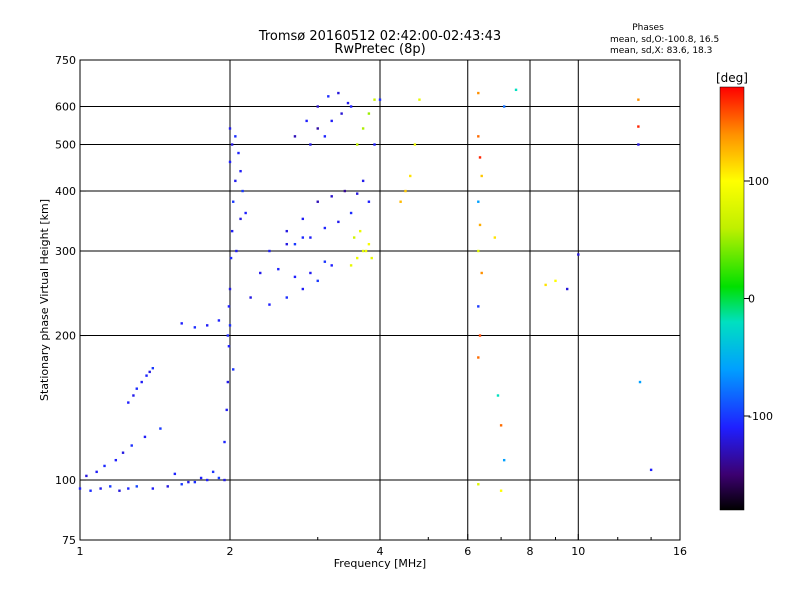 Image resolution: width=800 pixels, height=600 pixels. I want to click on colorbar-tick-label: 100, so click(758, 181).